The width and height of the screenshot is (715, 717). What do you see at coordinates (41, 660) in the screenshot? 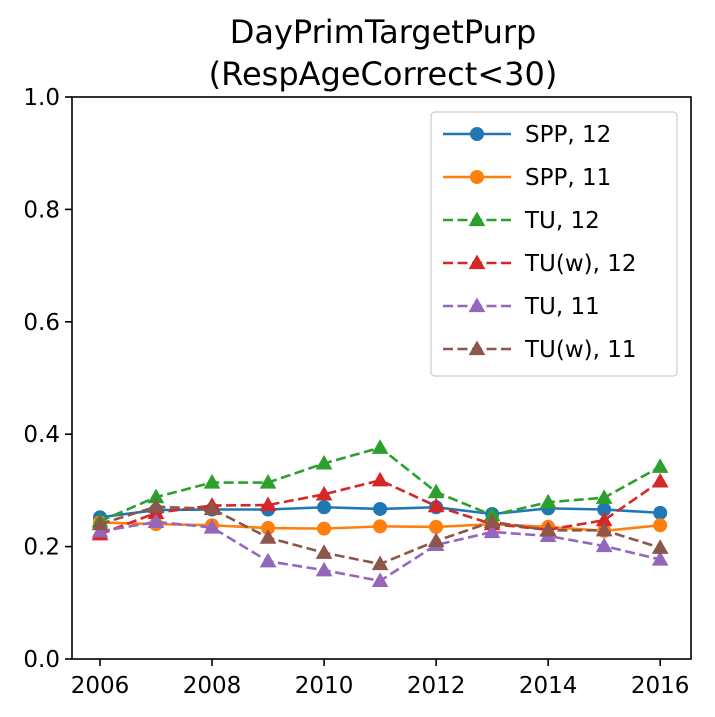
I see `y-tick-label: 0.0` at bounding box center [41, 660].